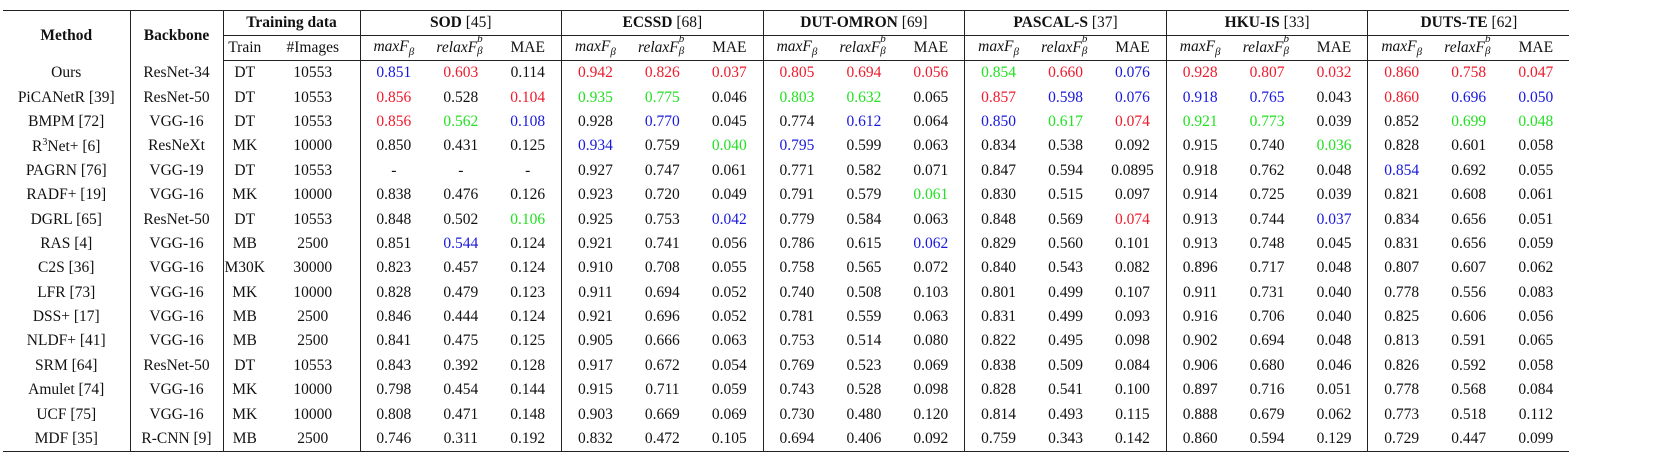 Image resolution: width=1655 pixels, height=460 pixels. Describe the element at coordinates (478, 22) in the screenshot. I see `dataset-ref: [45]` at that location.